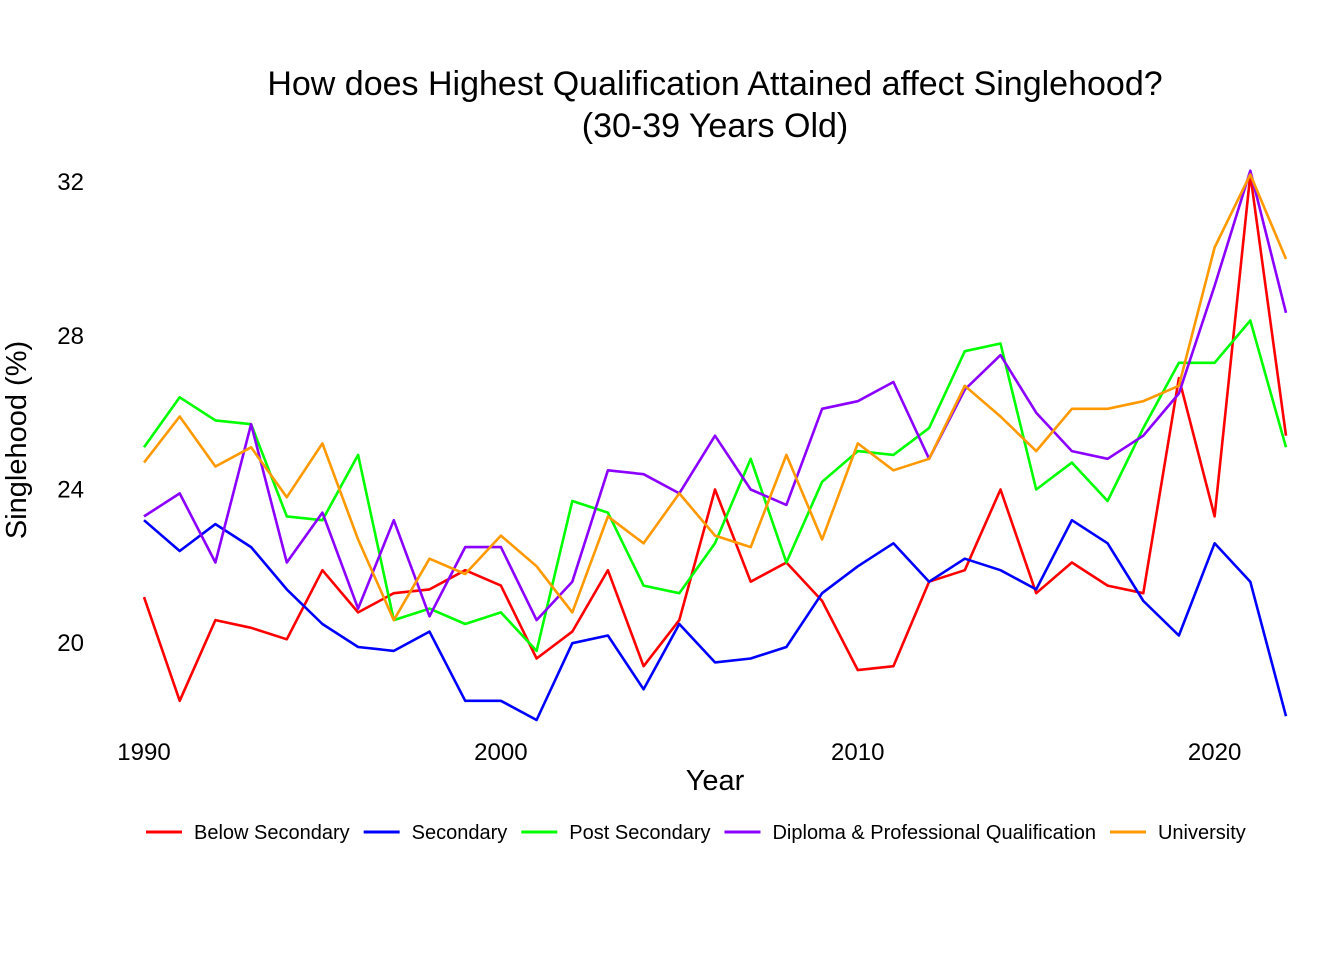 This screenshot has height=960, width=1344. I want to click on legend-label-3: Diploma & Professional Qualification, so click(934, 833).